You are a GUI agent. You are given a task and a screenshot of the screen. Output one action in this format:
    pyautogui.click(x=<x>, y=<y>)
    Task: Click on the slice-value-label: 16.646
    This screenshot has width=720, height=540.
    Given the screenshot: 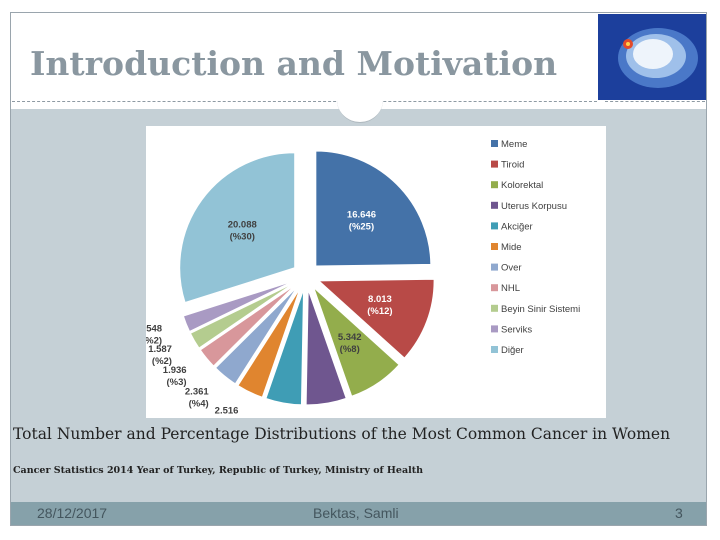 What is the action you would take?
    pyautogui.click(x=361, y=215)
    